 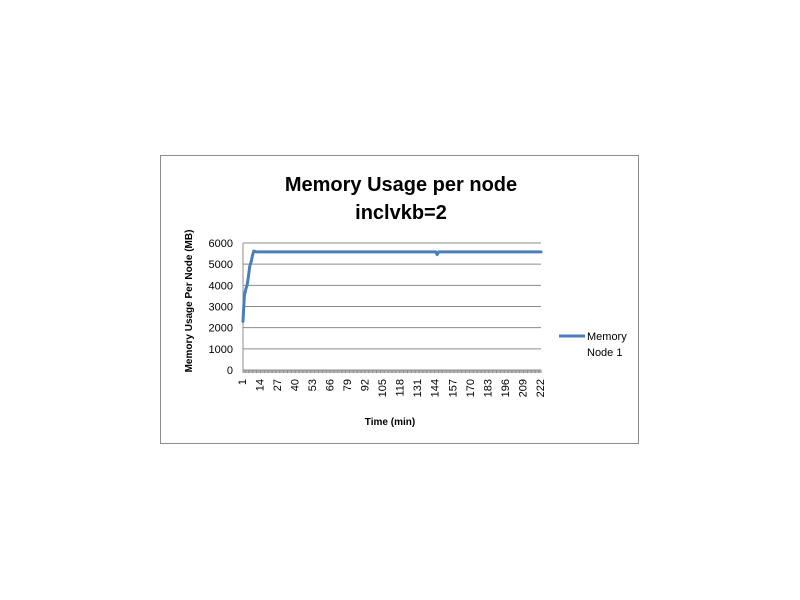 I want to click on x-tick-label: 157, so click(x=453, y=388).